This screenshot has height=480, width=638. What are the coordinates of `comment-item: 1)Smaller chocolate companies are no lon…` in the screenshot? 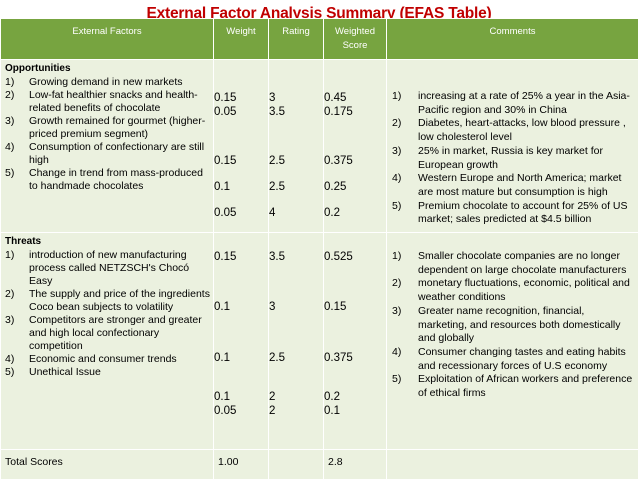 It's located at (513, 263).